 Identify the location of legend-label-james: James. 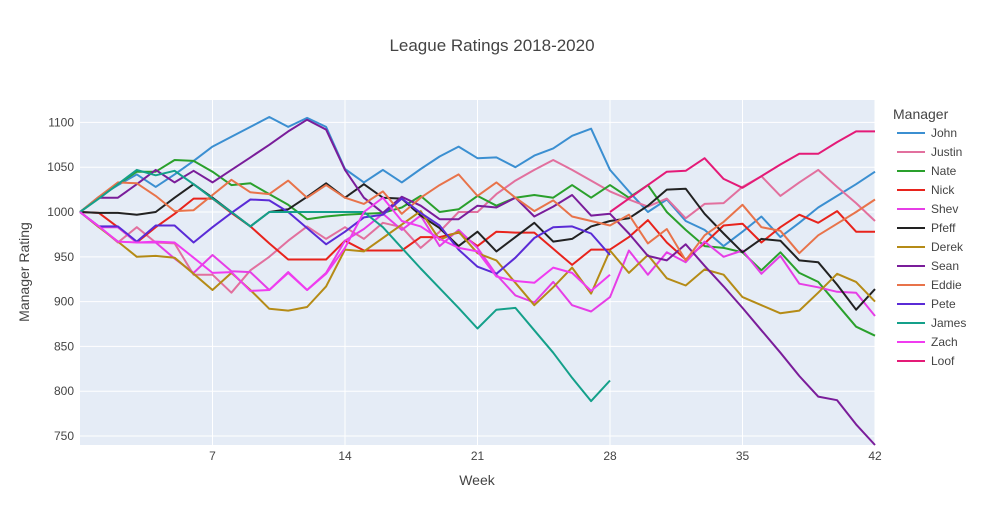
(948, 323).